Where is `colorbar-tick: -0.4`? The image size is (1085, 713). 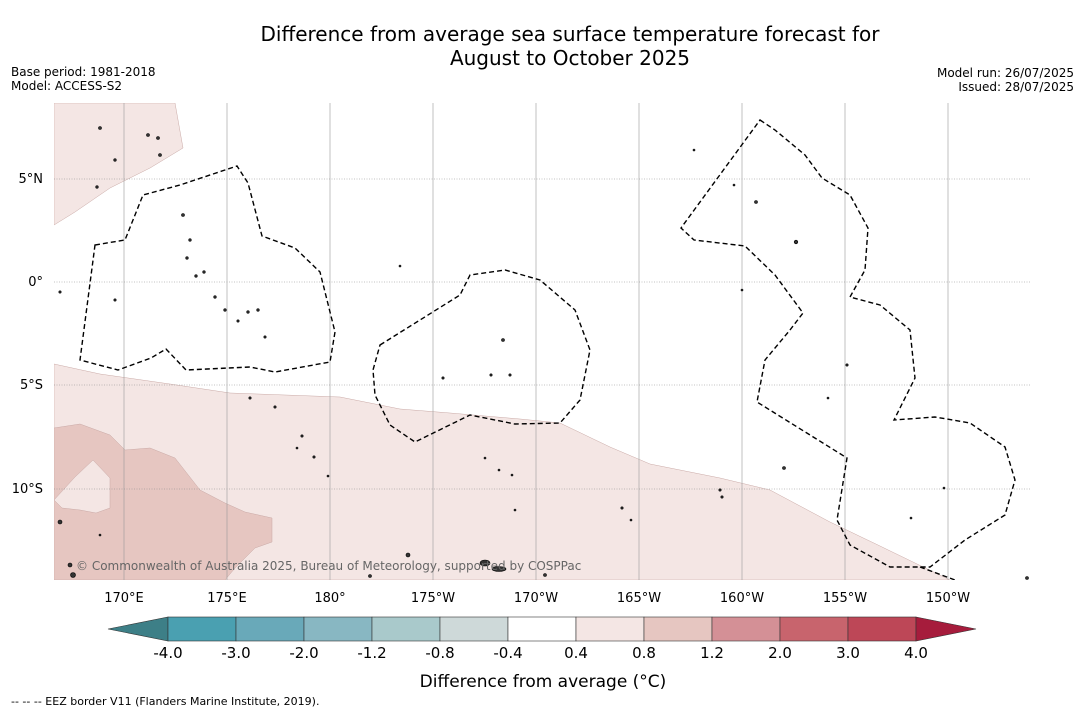 colorbar-tick: -0.4 is located at coordinates (507, 653).